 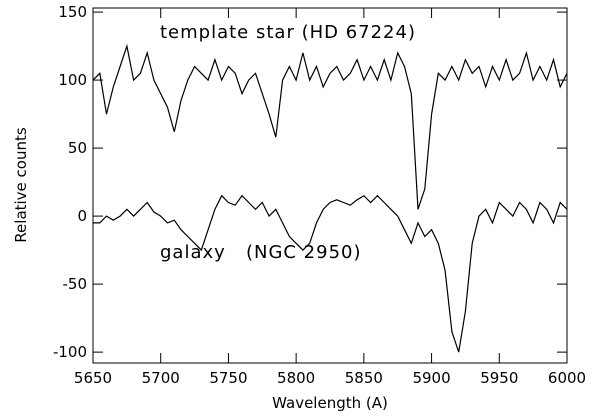 What do you see at coordinates (77, 148) in the screenshot?
I see `y-tick-label: 50` at bounding box center [77, 148].